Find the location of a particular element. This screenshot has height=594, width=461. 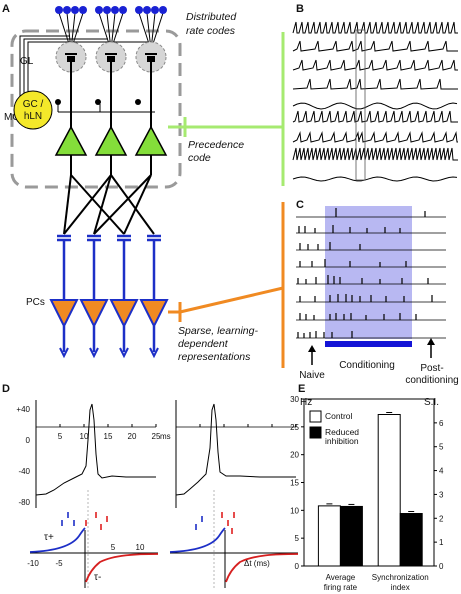

mitral-spike-traces is located at coordinates (375, 101).